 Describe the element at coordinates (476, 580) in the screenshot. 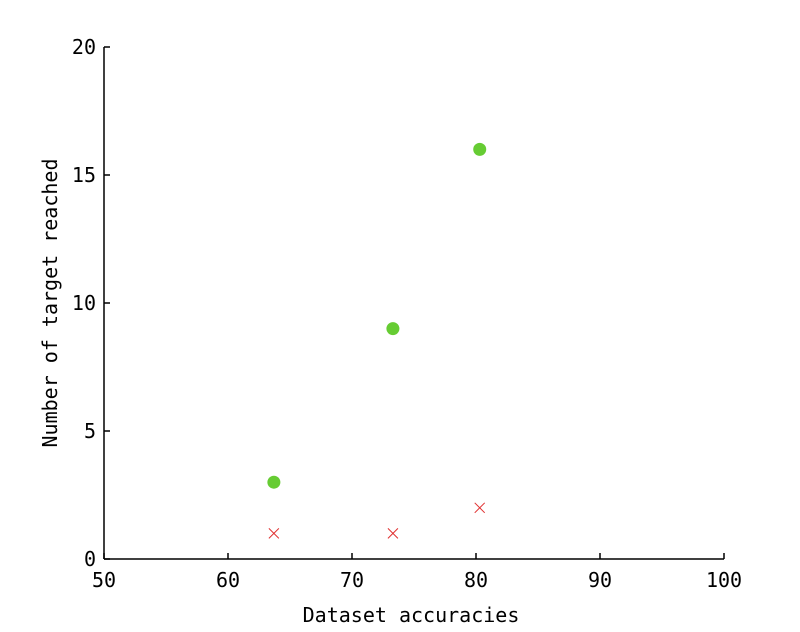

I see `x-tick-label: 80` at that location.